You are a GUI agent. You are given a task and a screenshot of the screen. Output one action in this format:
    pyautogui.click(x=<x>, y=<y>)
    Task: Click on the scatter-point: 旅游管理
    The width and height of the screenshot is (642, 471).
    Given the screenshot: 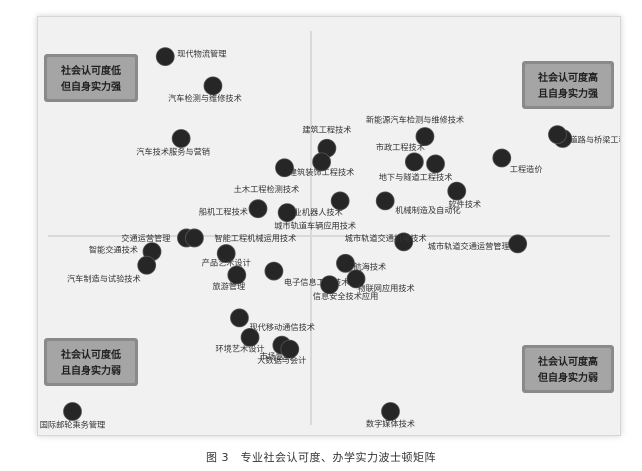 What is the action you would take?
    pyautogui.click(x=229, y=278)
    